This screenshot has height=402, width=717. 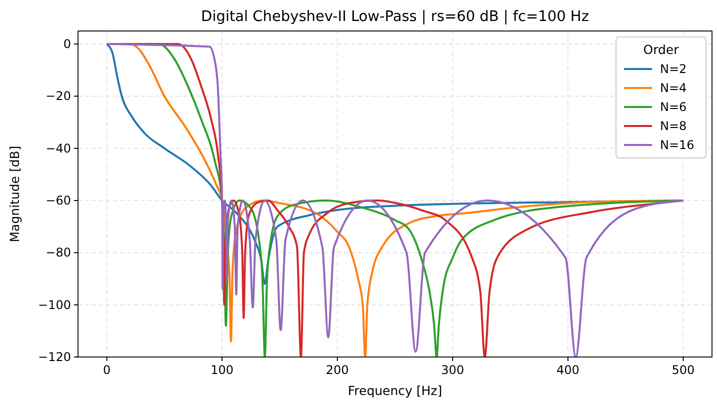 What do you see at coordinates (222, 370) in the screenshot?
I see `x-tick-label: 100` at bounding box center [222, 370].